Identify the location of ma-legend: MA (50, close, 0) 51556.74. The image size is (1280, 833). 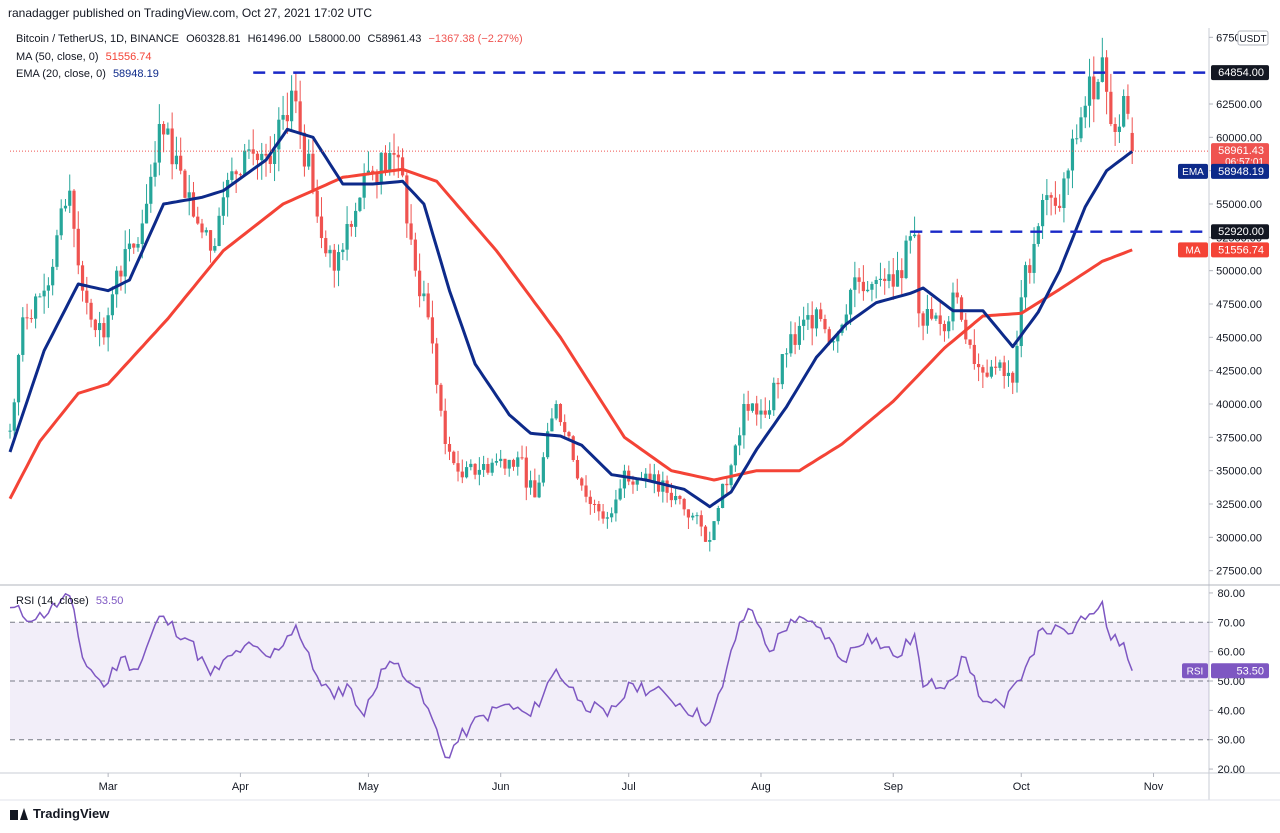
(84, 57).